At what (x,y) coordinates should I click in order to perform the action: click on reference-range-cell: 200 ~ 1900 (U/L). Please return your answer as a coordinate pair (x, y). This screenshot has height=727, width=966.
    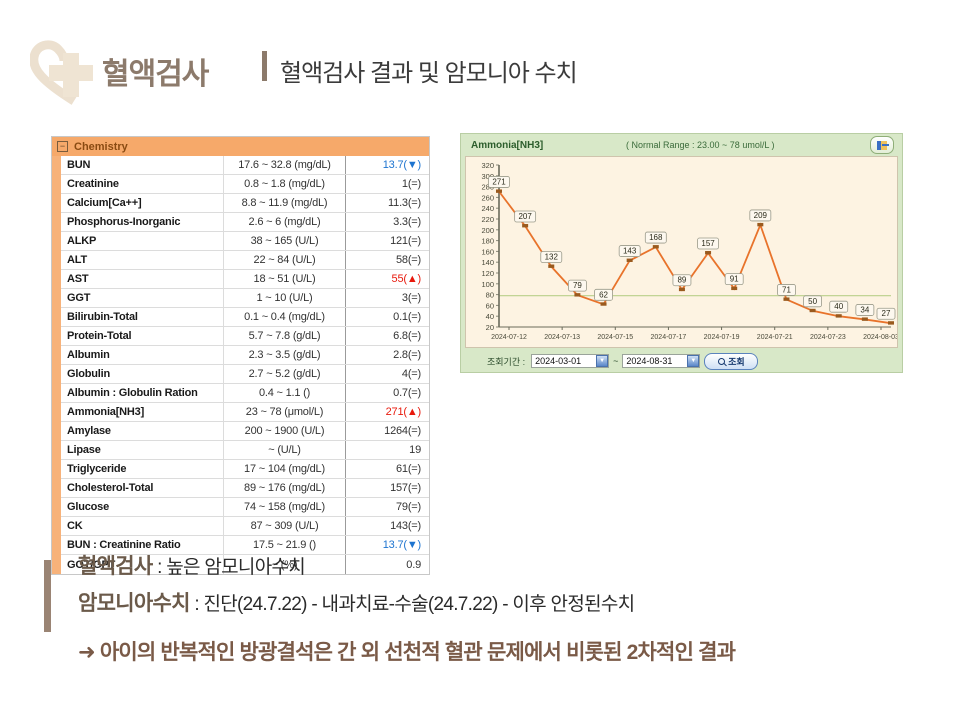
    Looking at the image, I should click on (285, 431).